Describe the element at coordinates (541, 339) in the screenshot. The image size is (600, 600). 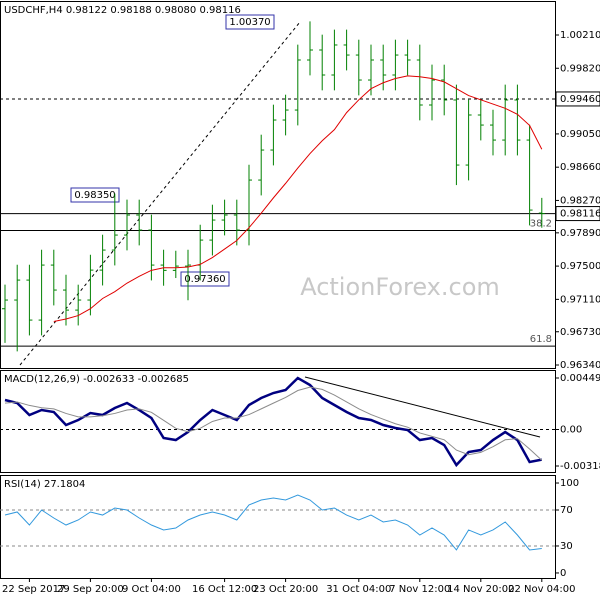
I see `fib-label: 61.8` at that location.